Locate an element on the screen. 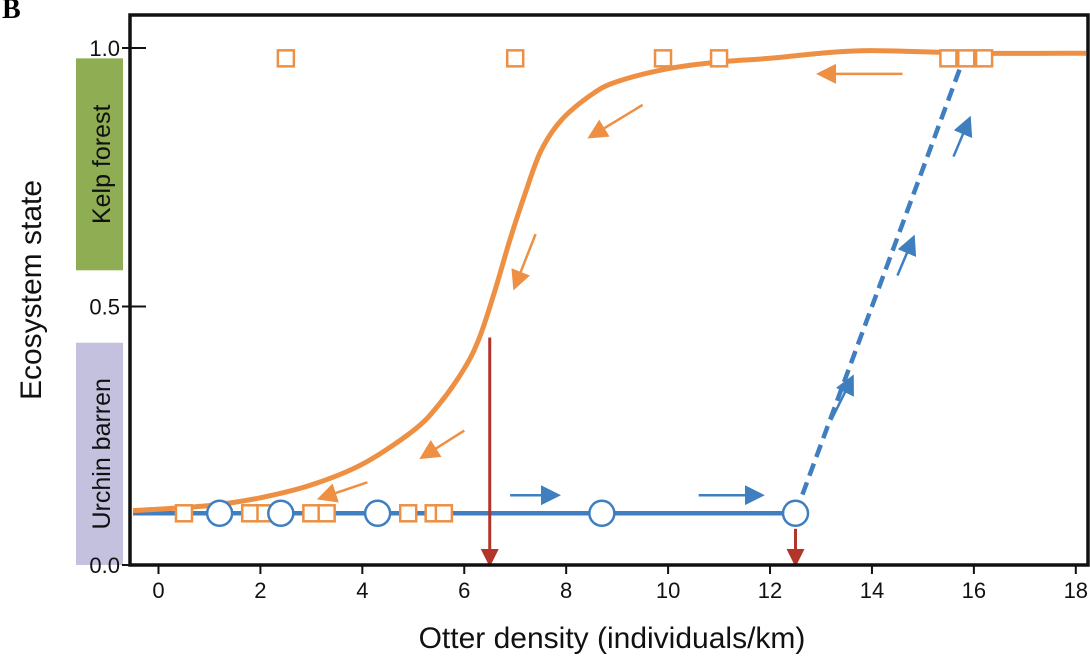 The height and width of the screenshot is (661, 1090). x-tick-label: 0 is located at coordinates (158, 590).